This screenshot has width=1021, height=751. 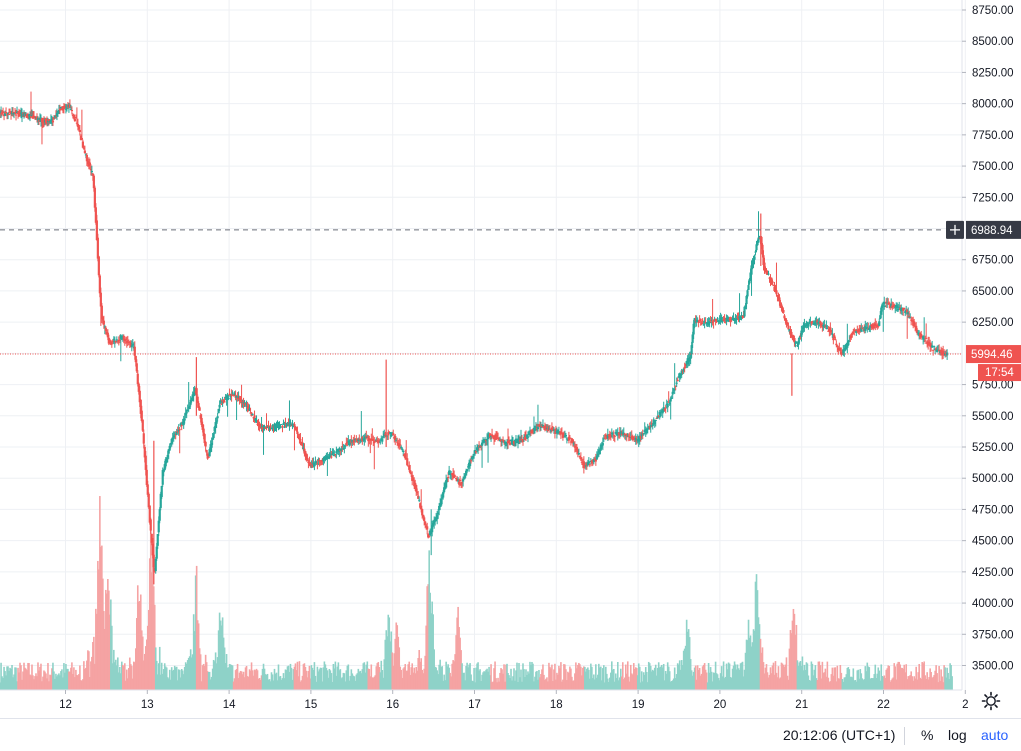 What do you see at coordinates (927, 735) in the screenshot?
I see `percent-scale-button: %` at bounding box center [927, 735].